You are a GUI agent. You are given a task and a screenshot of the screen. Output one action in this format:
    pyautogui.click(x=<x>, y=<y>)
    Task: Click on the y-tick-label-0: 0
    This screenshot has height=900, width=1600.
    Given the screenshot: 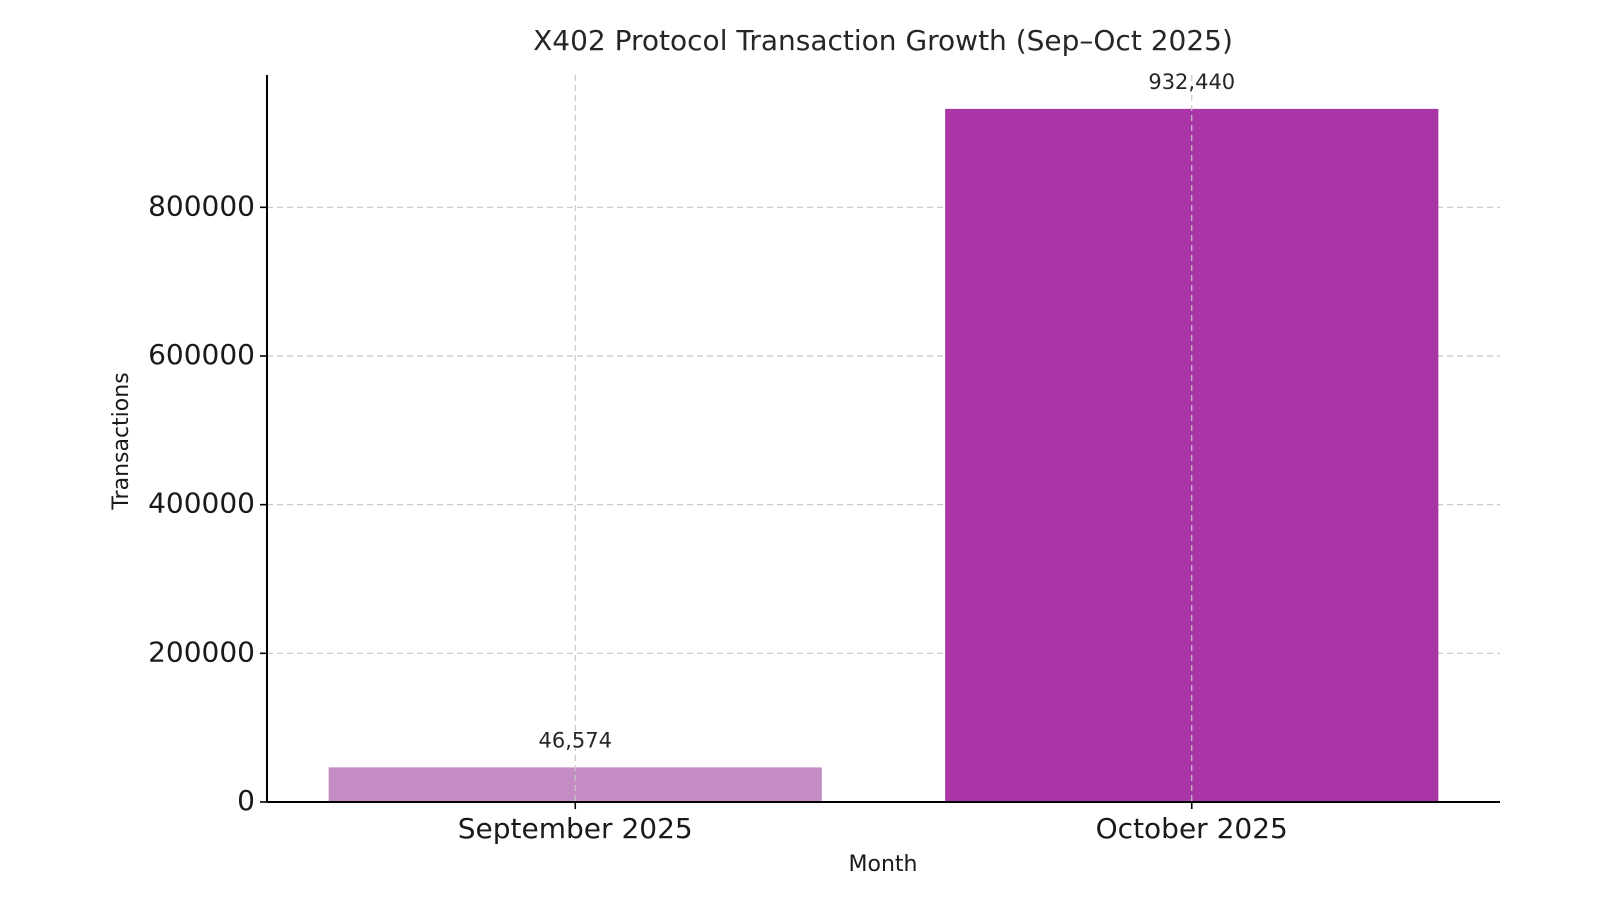 What is the action you would take?
    pyautogui.click(x=246, y=800)
    